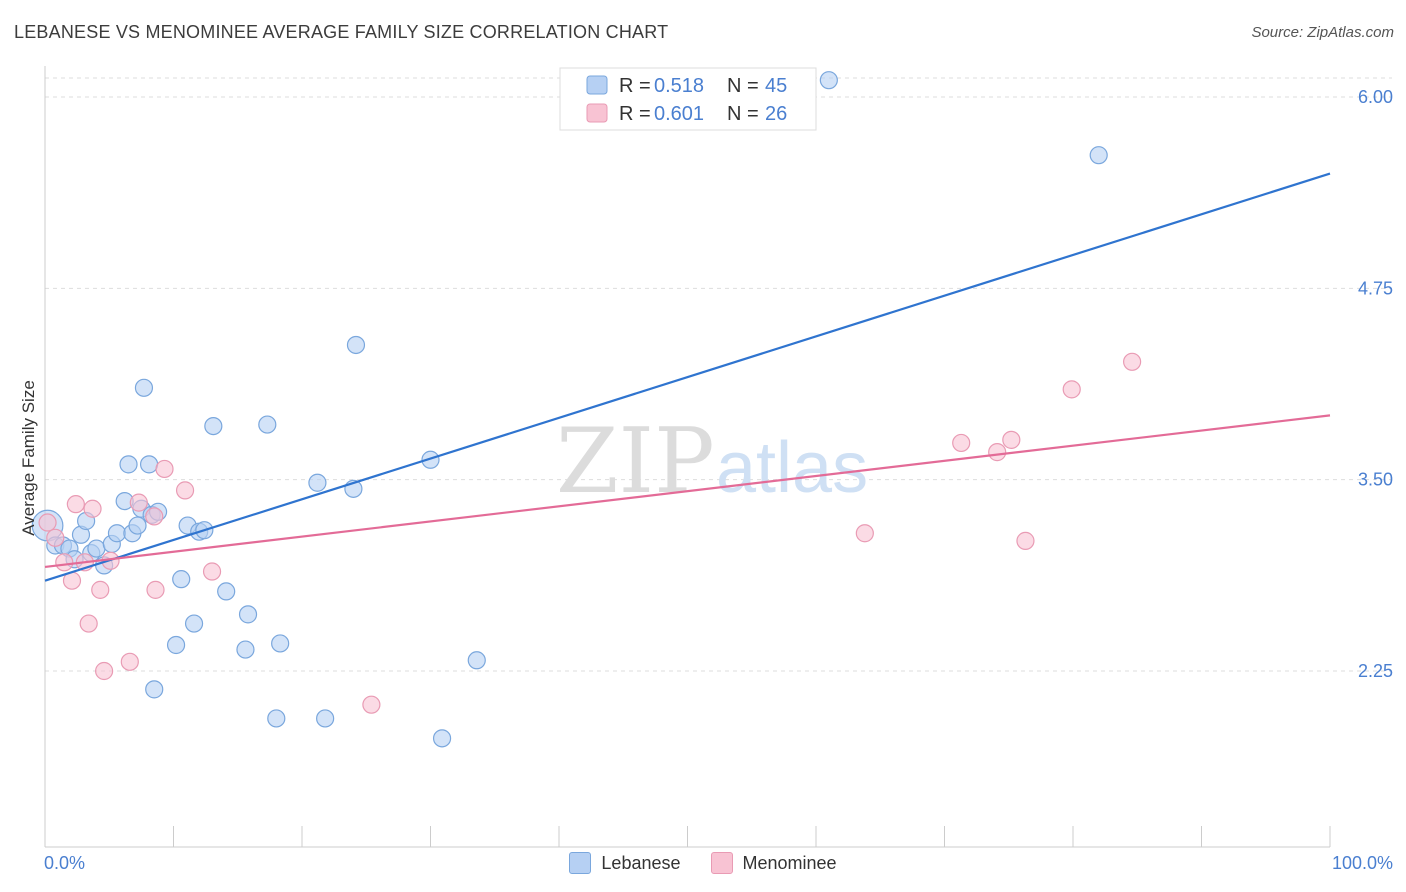  Describe the element at coordinates (743, 86) in the screenshot. I see `stat-n-label-lebanese: N =` at that location.